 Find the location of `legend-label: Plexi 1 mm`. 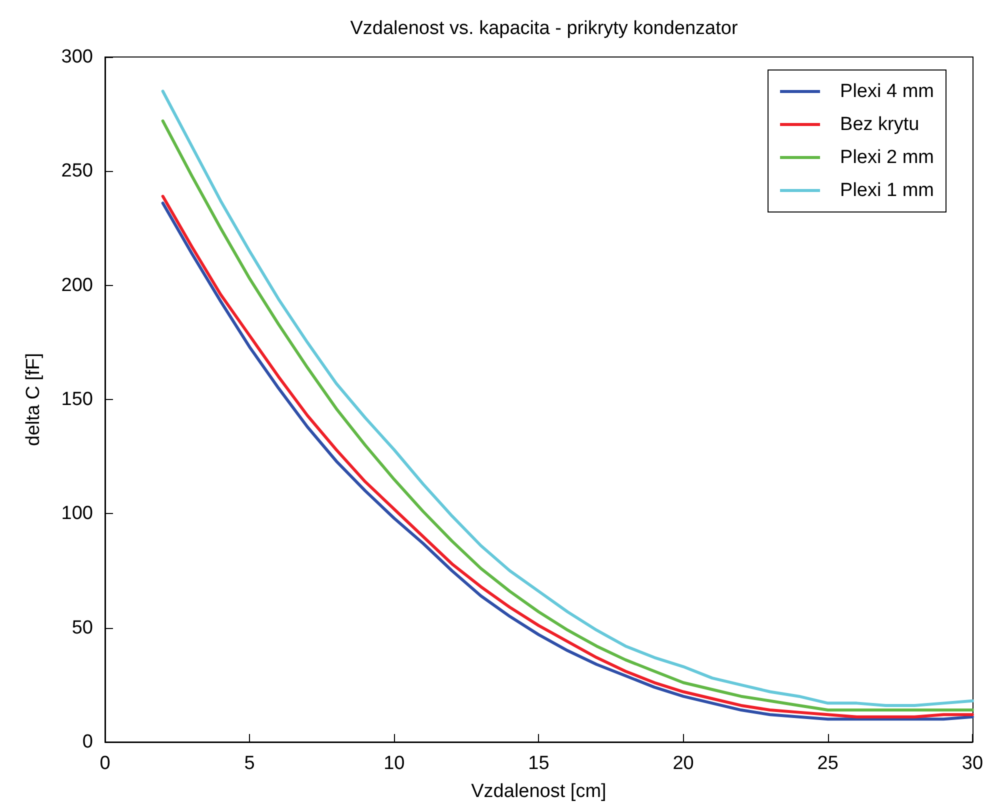

legend-label: Plexi 1 mm is located at coordinates (887, 190).